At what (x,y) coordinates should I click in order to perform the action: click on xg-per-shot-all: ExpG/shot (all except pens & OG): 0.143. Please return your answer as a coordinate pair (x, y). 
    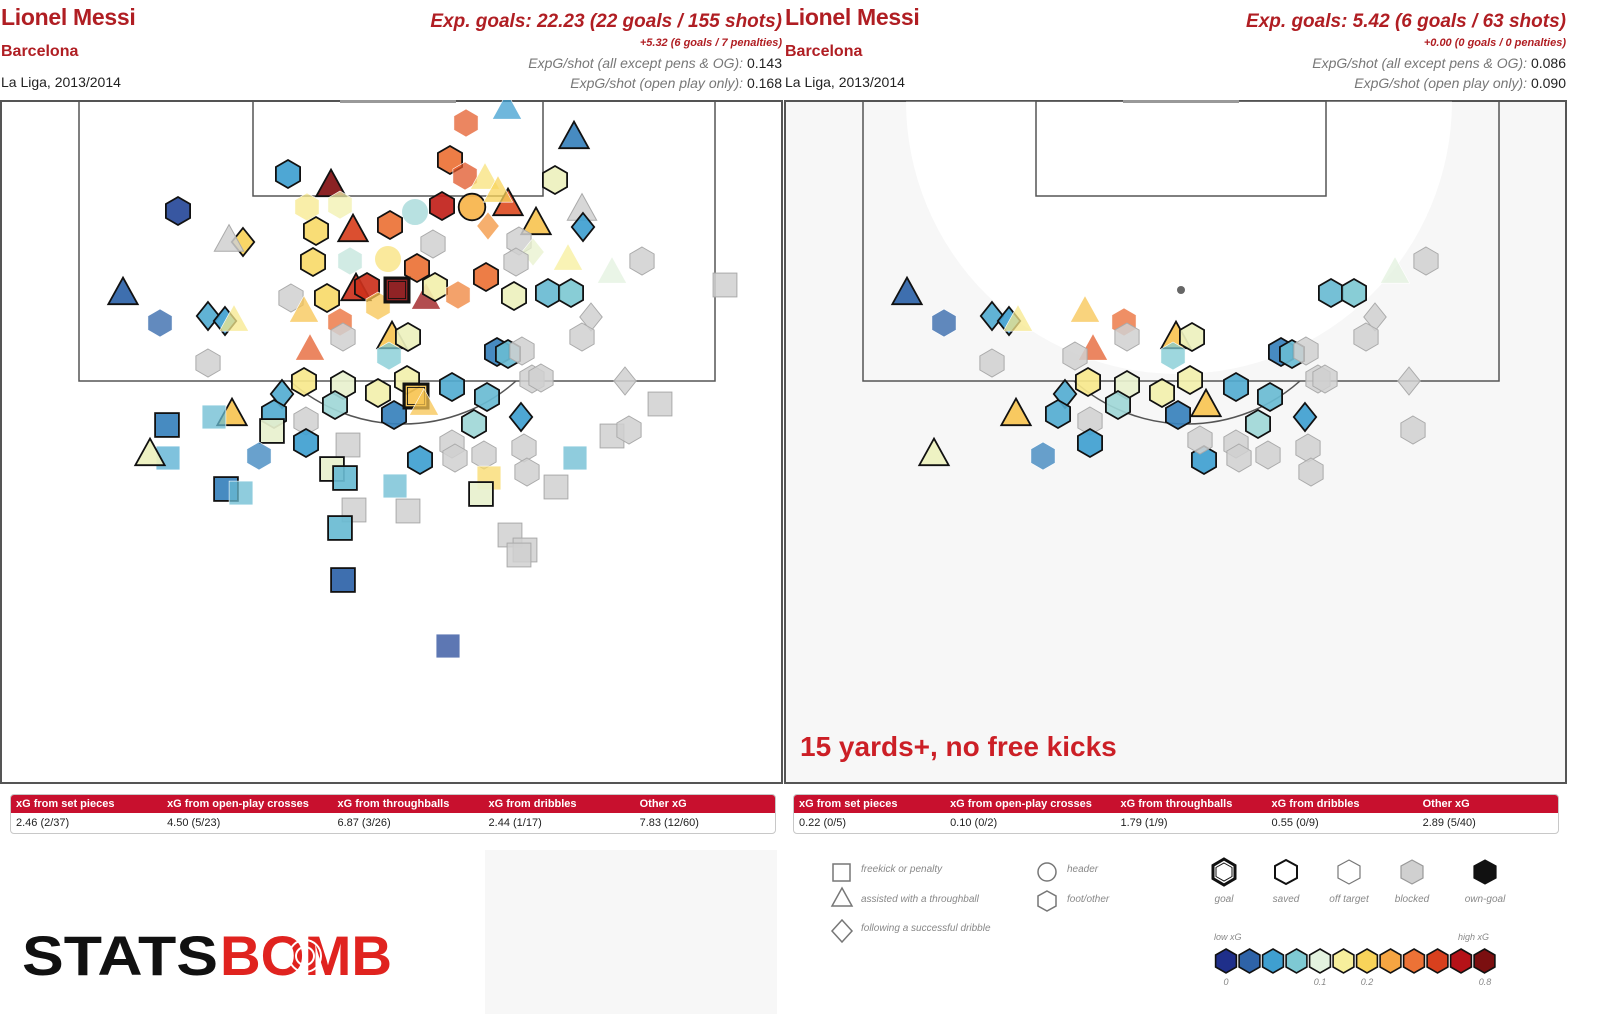
    Looking at the image, I should click on (655, 63).